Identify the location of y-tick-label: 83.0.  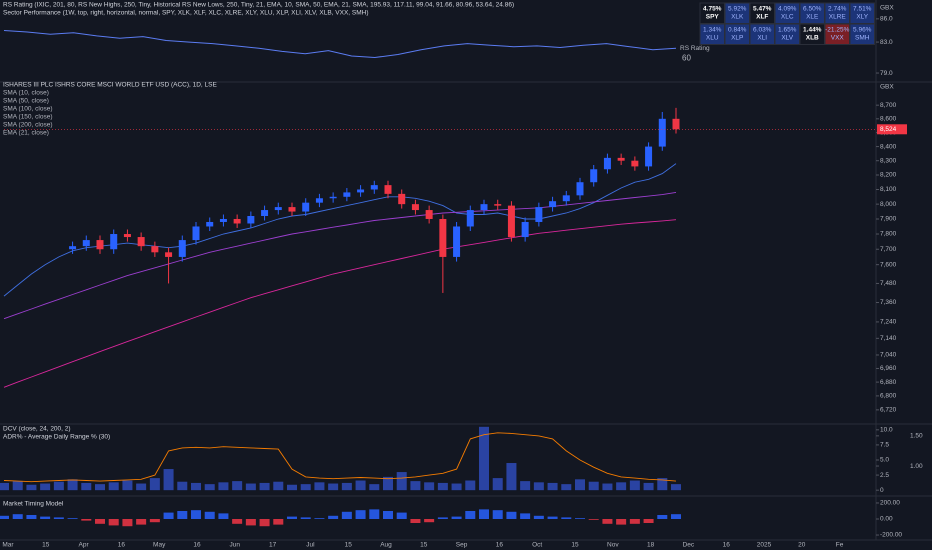
(886, 42).